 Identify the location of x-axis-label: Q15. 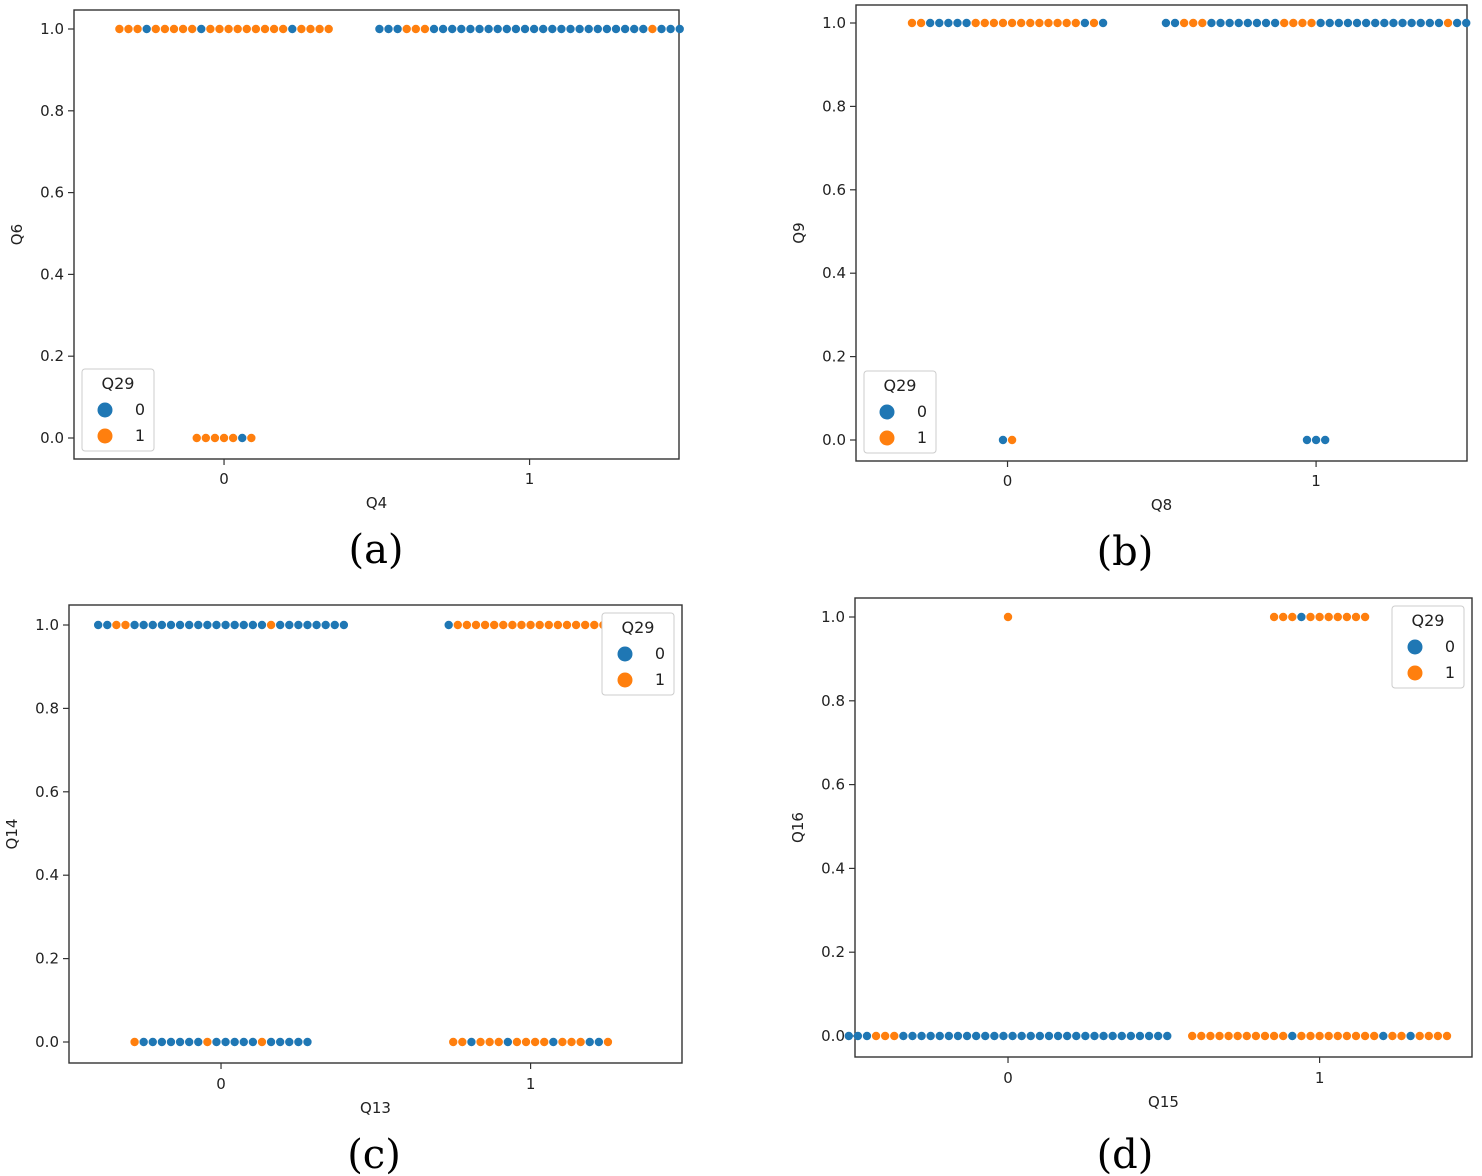
(1163, 1102).